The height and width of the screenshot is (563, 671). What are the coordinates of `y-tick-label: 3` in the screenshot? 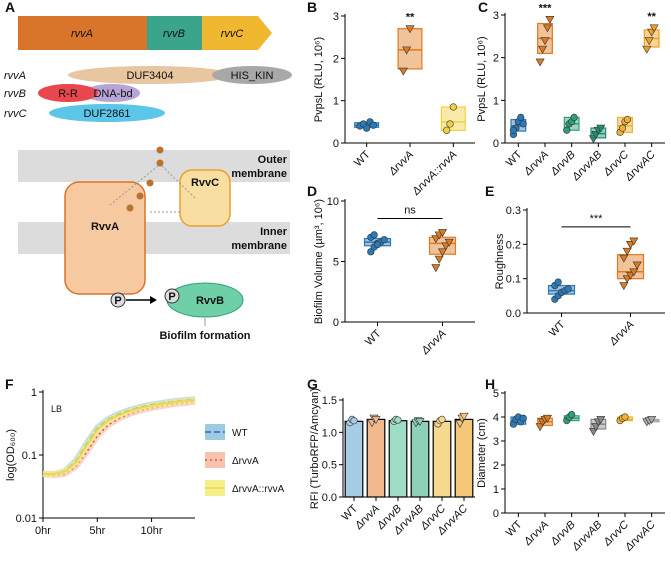 It's located at (336, 17).